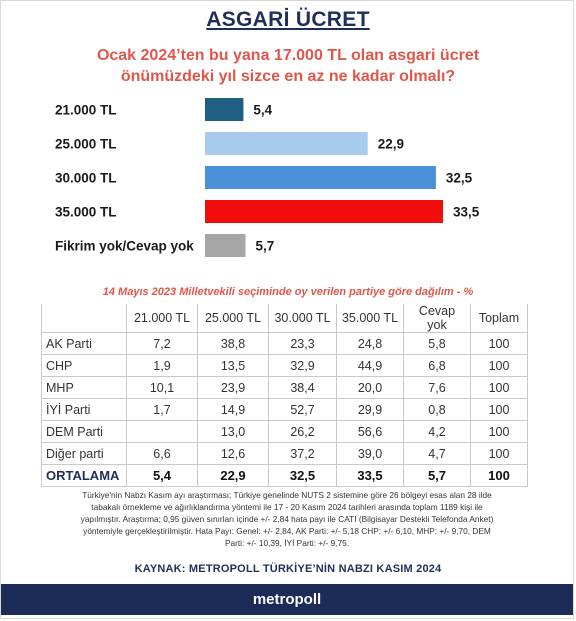 Image resolution: width=576 pixels, height=621 pixels. What do you see at coordinates (302, 387) in the screenshot?
I see `table-cell: 38,4` at bounding box center [302, 387].